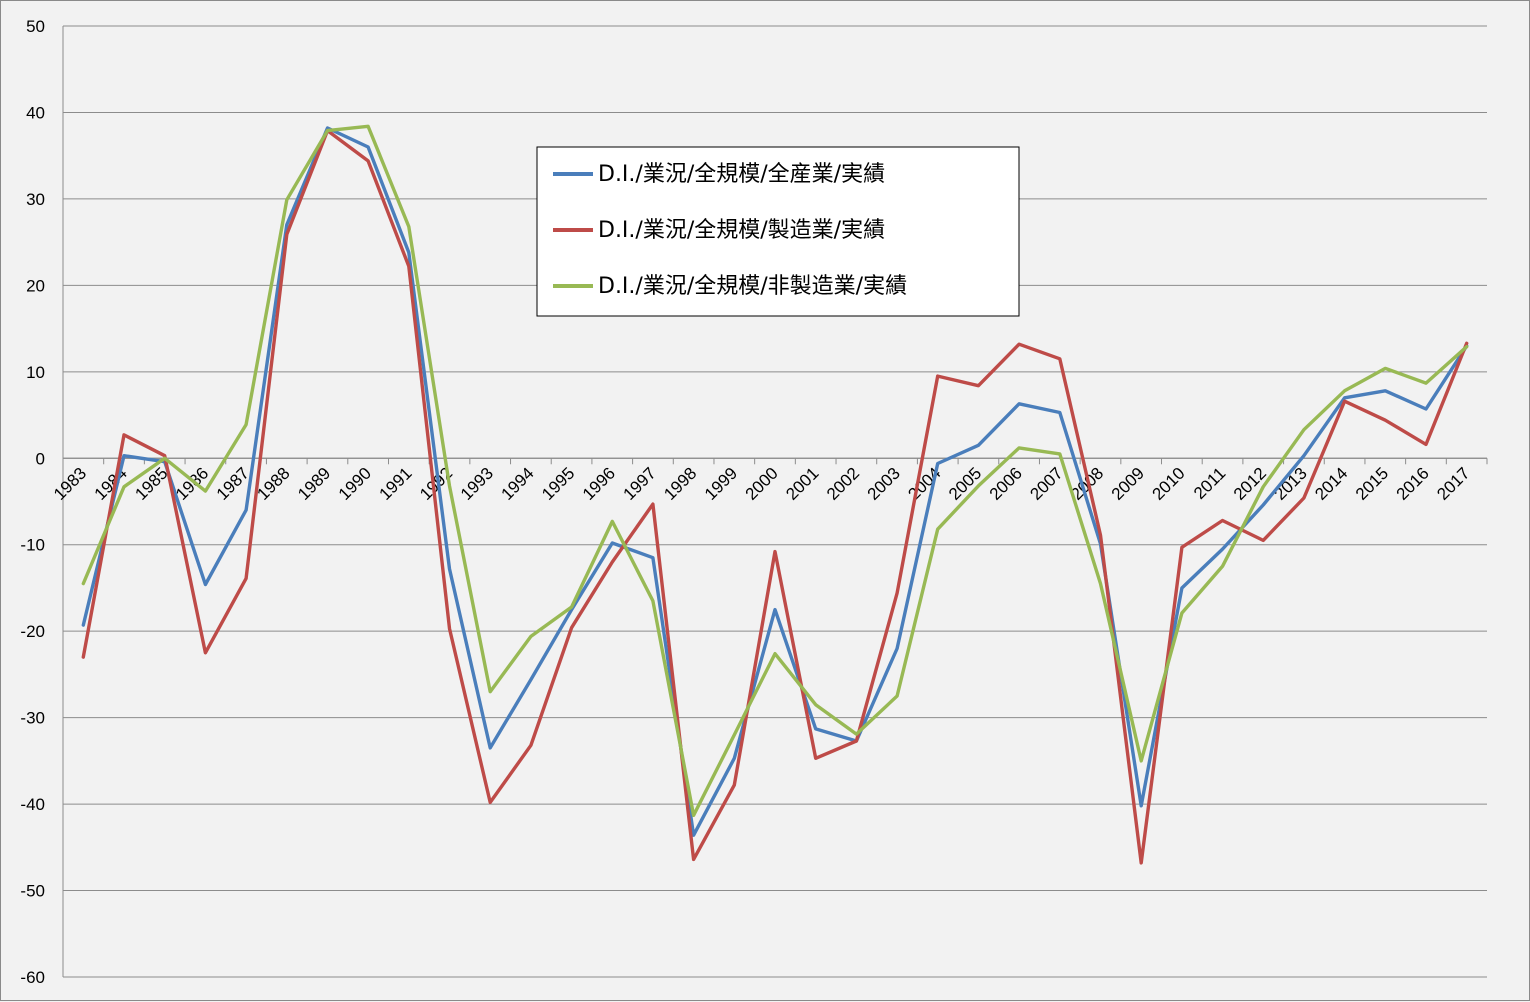  I want to click on y-tick-label: -10, so click(32, 545).